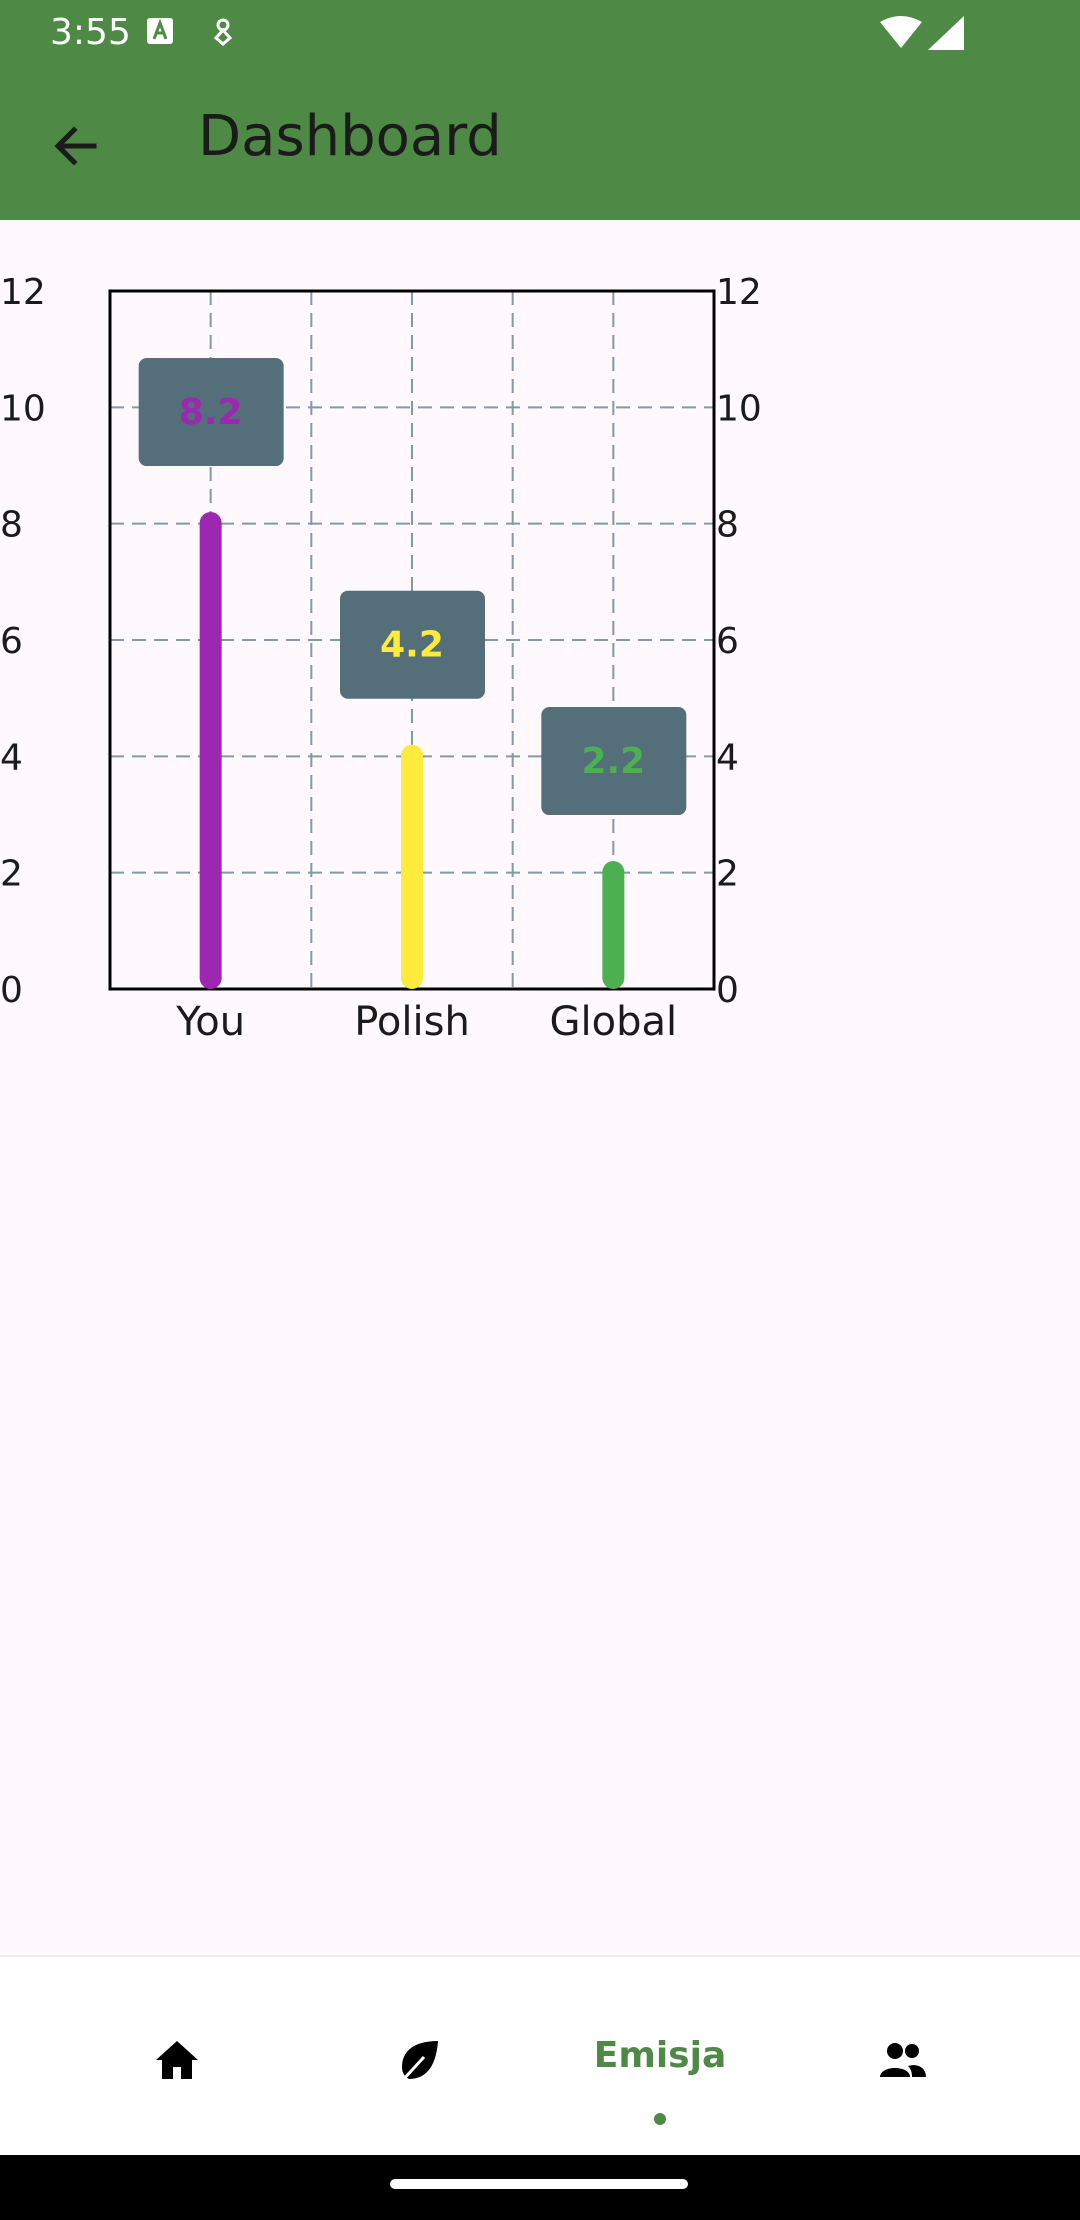 The height and width of the screenshot is (2220, 1080). I want to click on status-time: 3:55, so click(90, 32).